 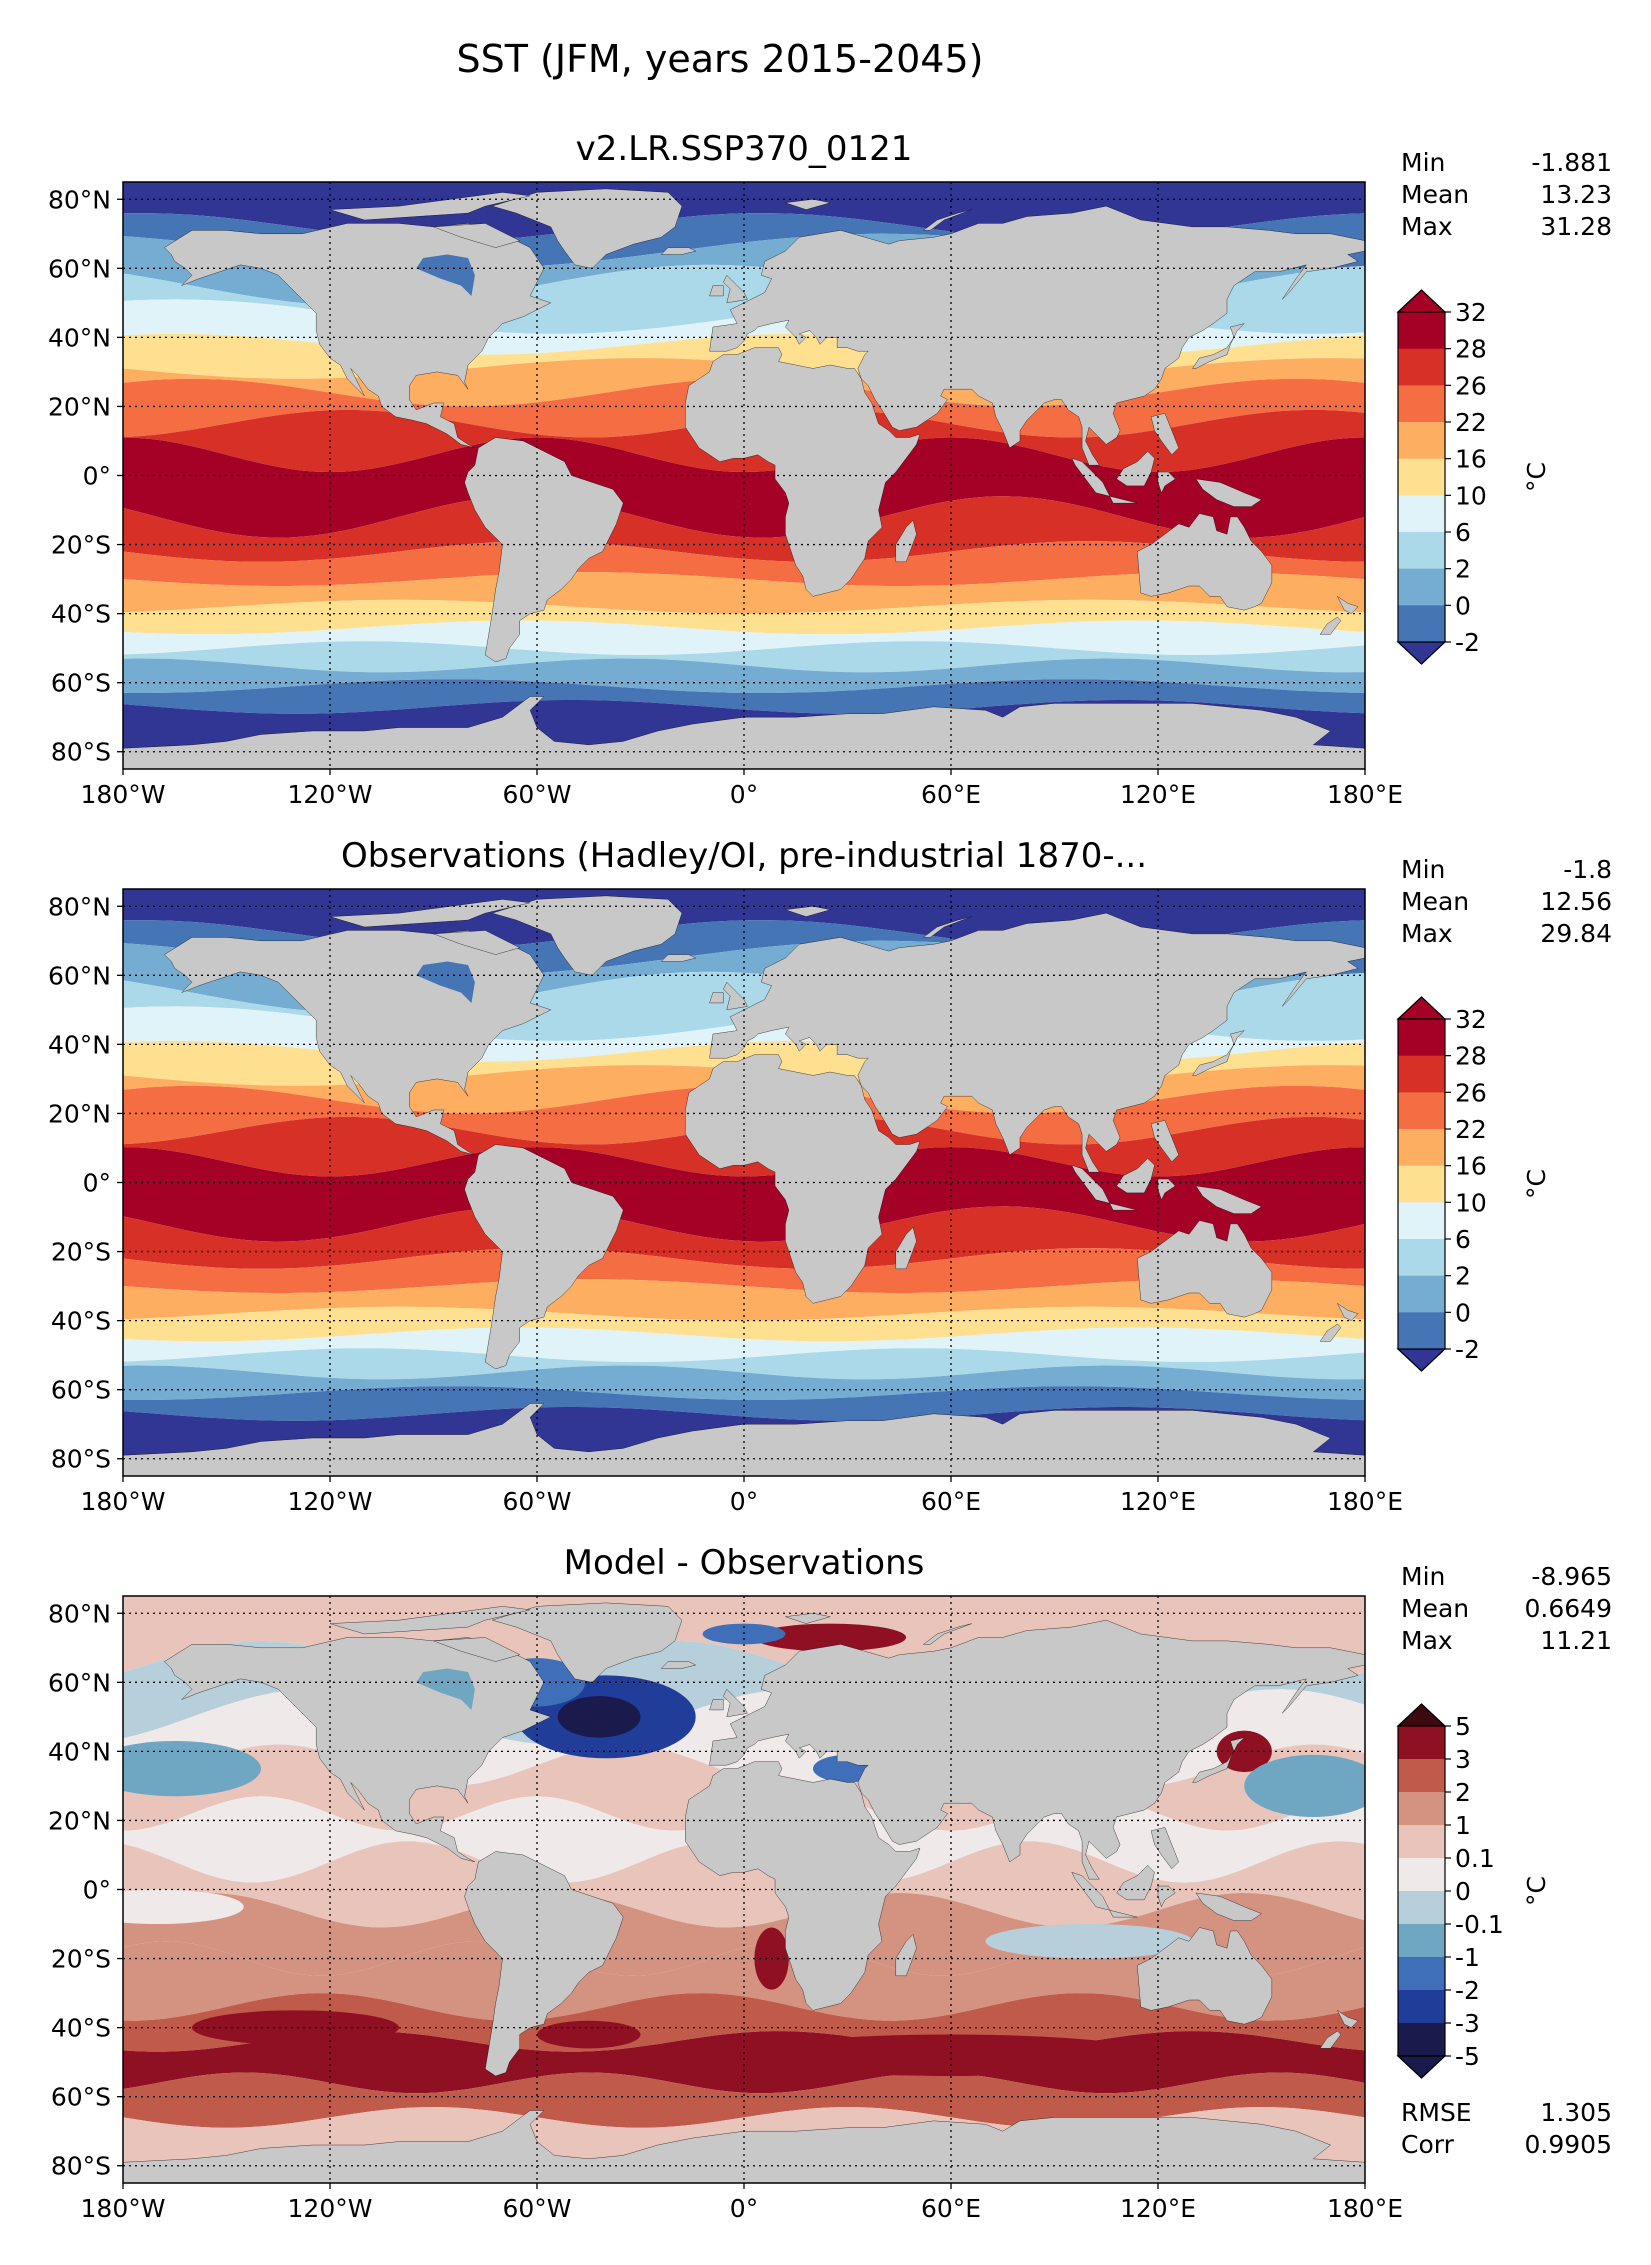 What do you see at coordinates (1479, 1924) in the screenshot?
I see `colorbar-tick-label: -0.1` at bounding box center [1479, 1924].